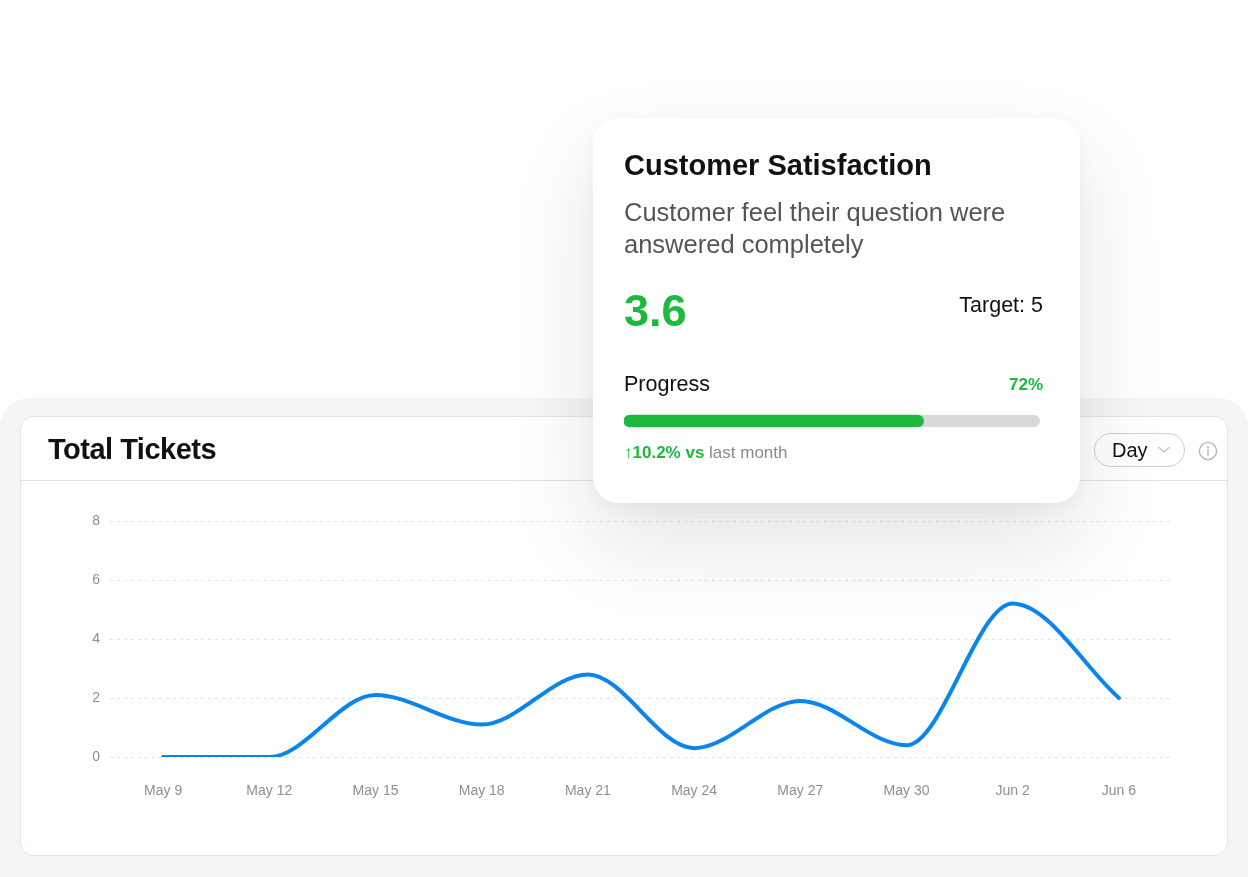  What do you see at coordinates (694, 790) in the screenshot?
I see `x-tick-label: May 24` at bounding box center [694, 790].